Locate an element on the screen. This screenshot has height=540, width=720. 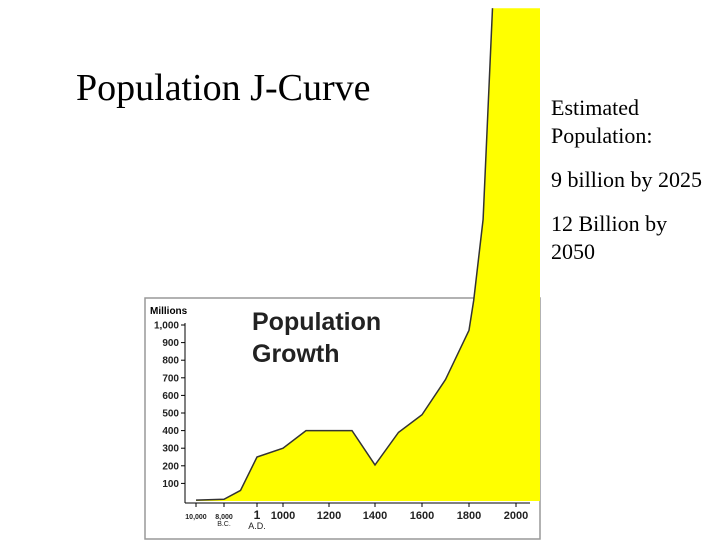
annotation: B.C. is located at coordinates (224, 524).